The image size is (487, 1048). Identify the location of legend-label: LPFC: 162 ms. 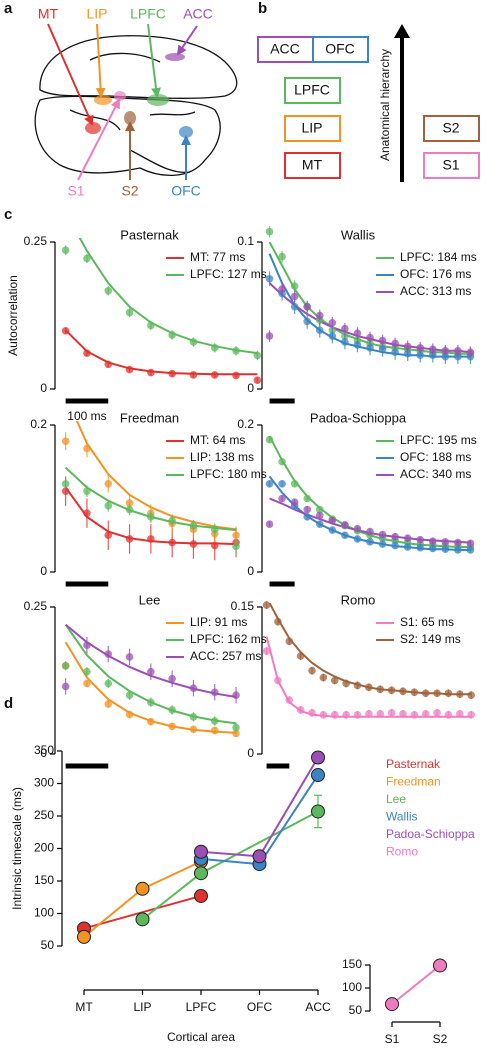
(228, 639).